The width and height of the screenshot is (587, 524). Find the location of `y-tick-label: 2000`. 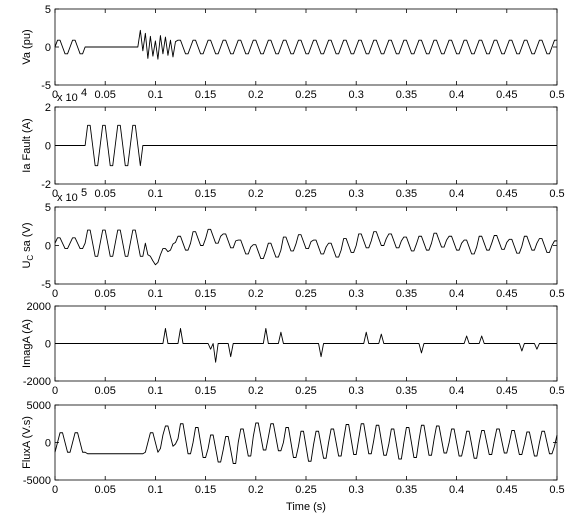

y-tick-label: 2000 is located at coordinates (39, 307).